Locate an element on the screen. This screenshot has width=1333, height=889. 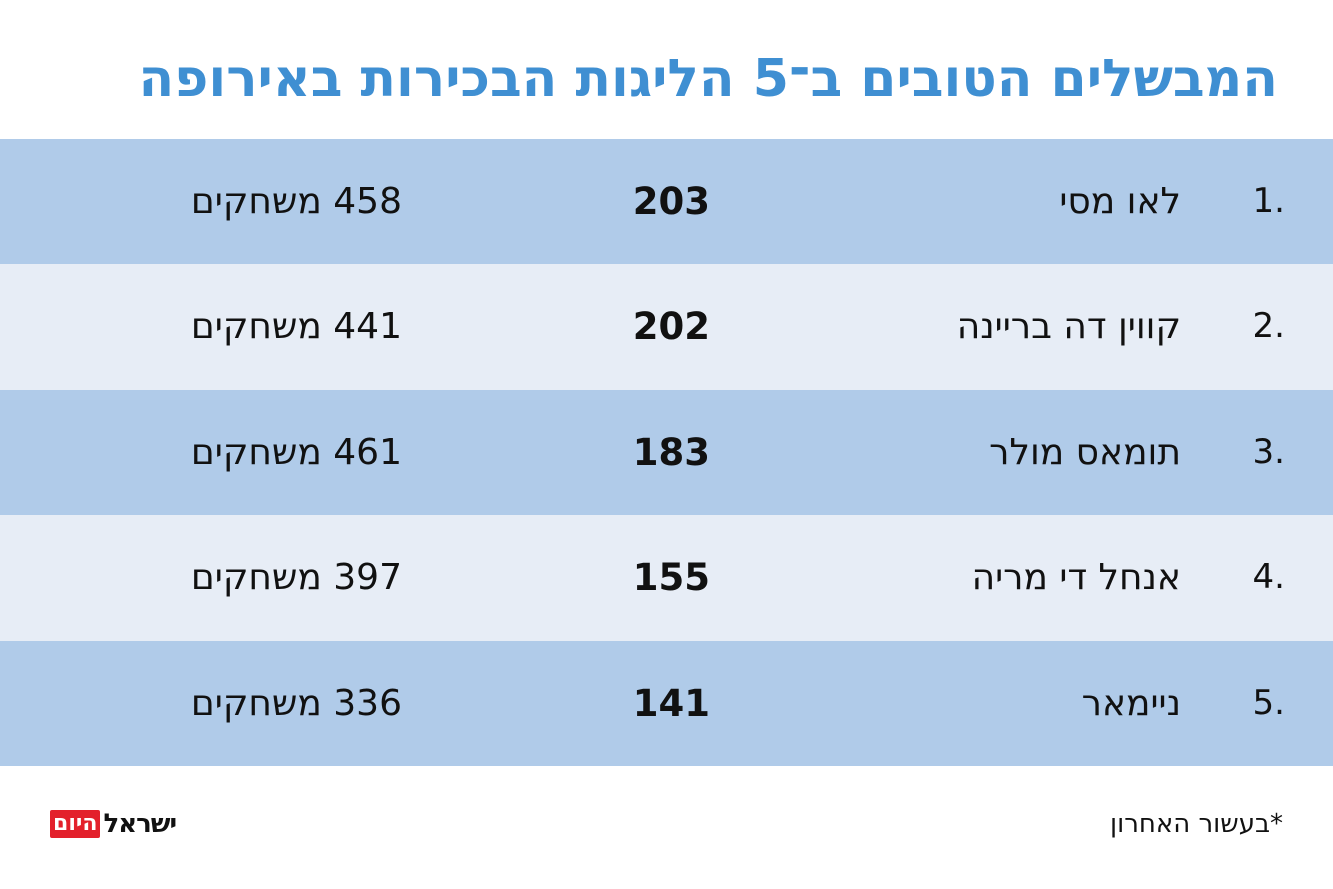
player-name: לאו מסי is located at coordinates (1120, 201).